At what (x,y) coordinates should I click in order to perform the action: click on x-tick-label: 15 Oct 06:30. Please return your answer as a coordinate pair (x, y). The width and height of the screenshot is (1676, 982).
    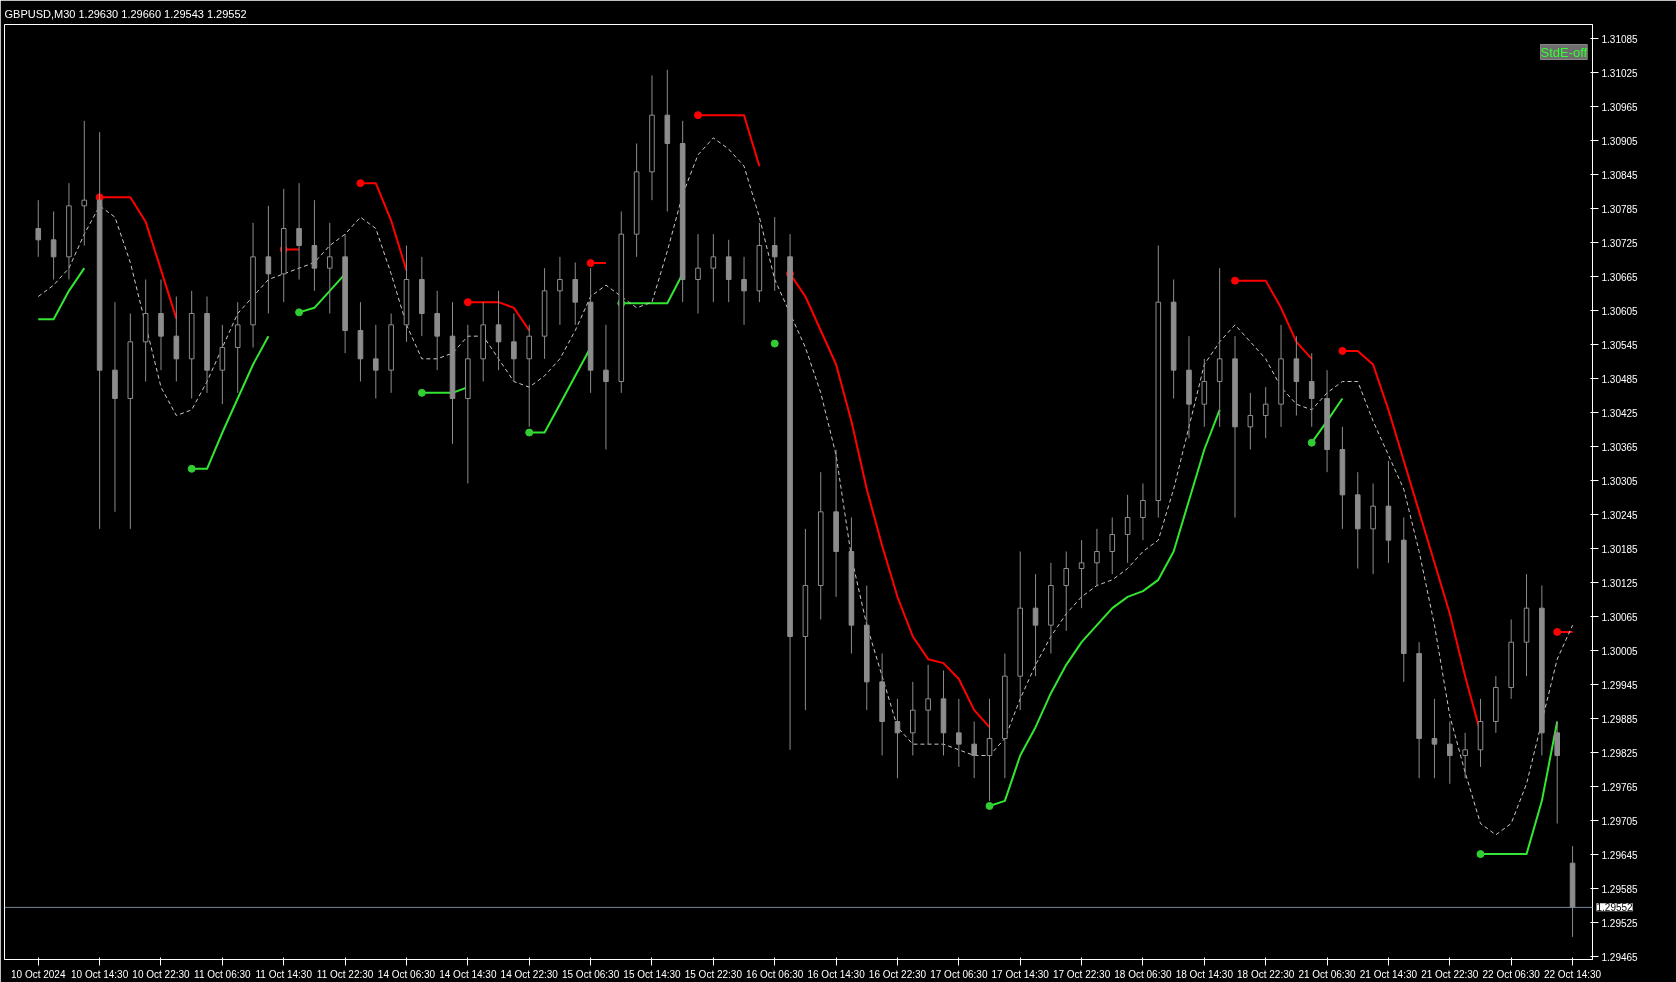
    Looking at the image, I should click on (590, 974).